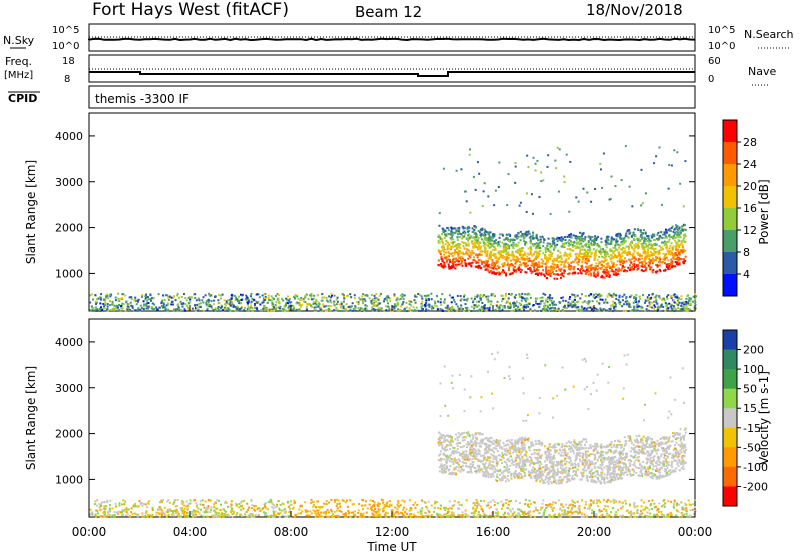 This screenshot has height=554, width=800. Describe the element at coordinates (721, 46) in the screenshot. I see `nsearch-tick-bottom: 10^0` at that location.